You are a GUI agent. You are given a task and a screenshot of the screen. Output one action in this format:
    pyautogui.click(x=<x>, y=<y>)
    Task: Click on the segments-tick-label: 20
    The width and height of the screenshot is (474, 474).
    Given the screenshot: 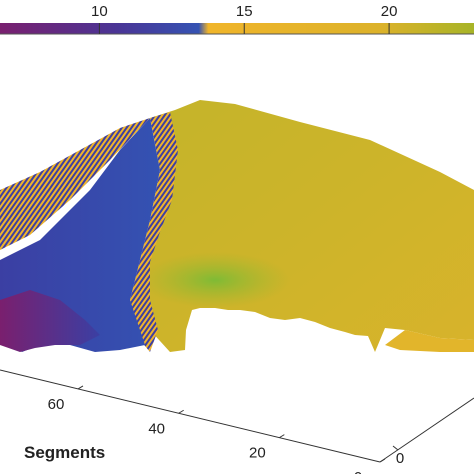 What is the action you would take?
    pyautogui.click(x=257, y=453)
    